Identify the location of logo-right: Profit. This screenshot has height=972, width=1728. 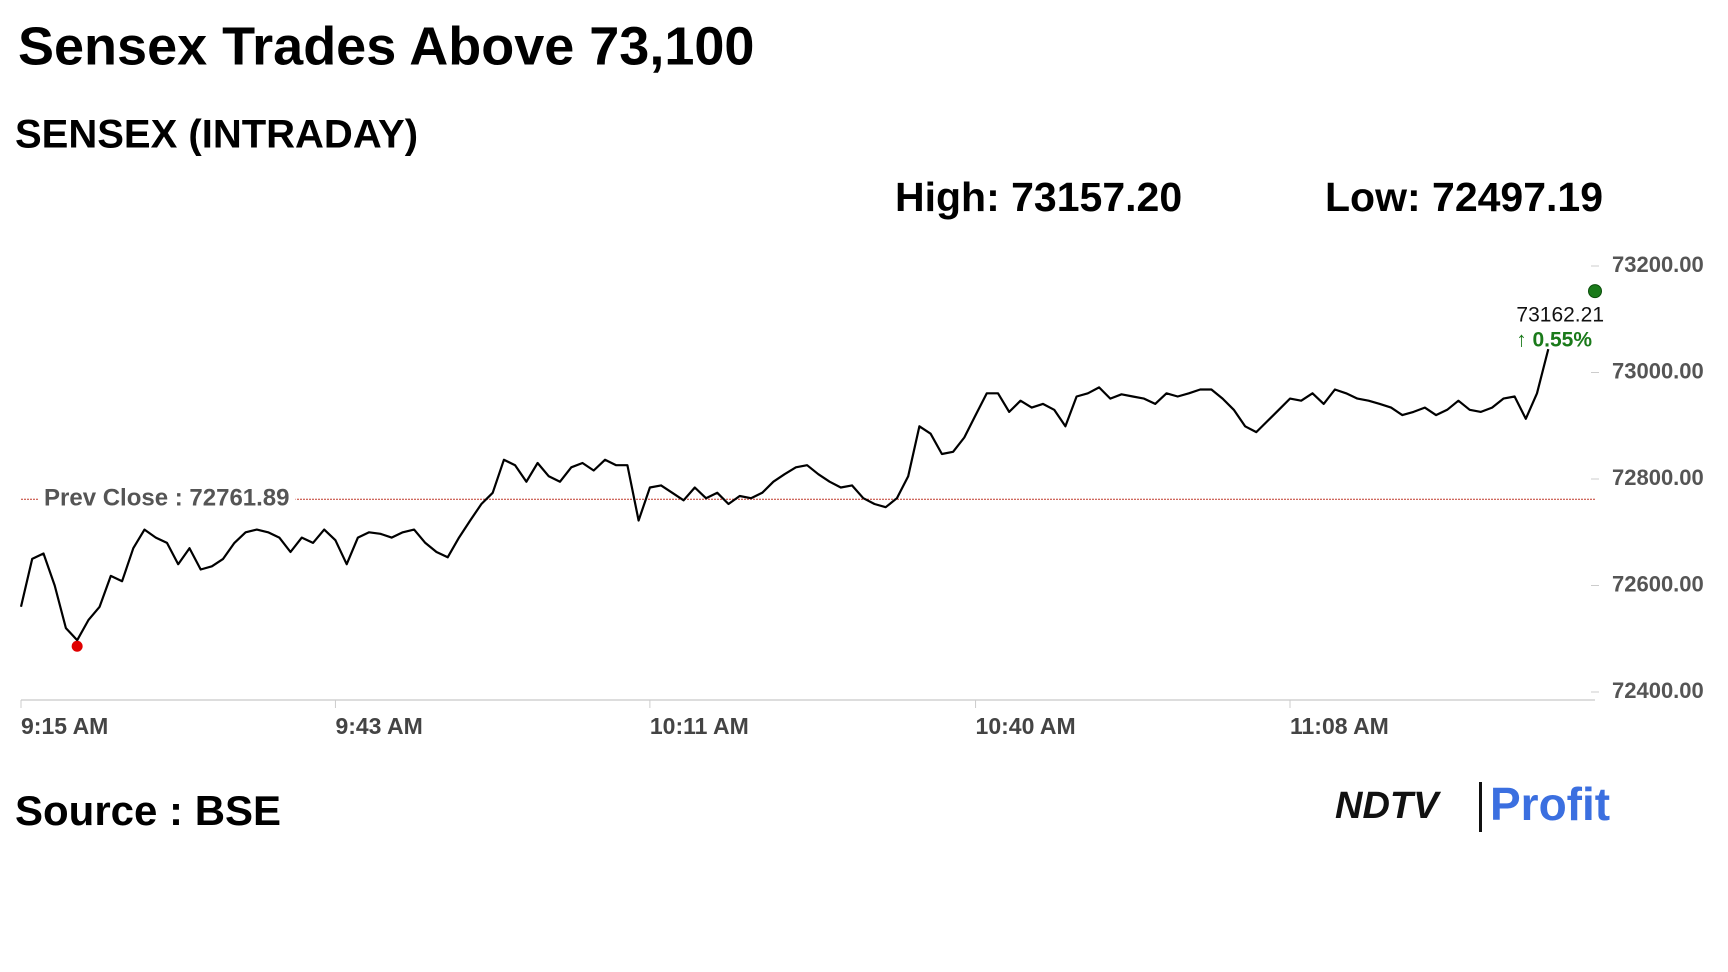
(1550, 804).